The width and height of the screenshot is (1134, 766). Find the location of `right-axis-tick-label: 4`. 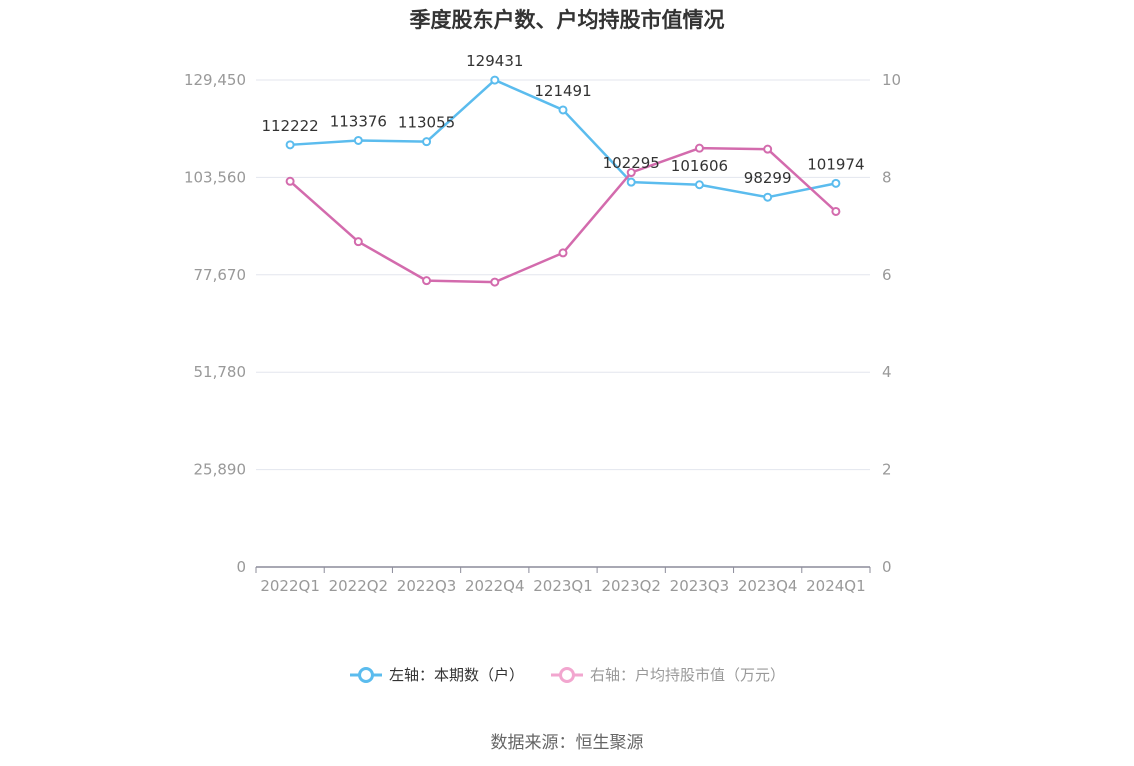

right-axis-tick-label: 4 is located at coordinates (887, 372).